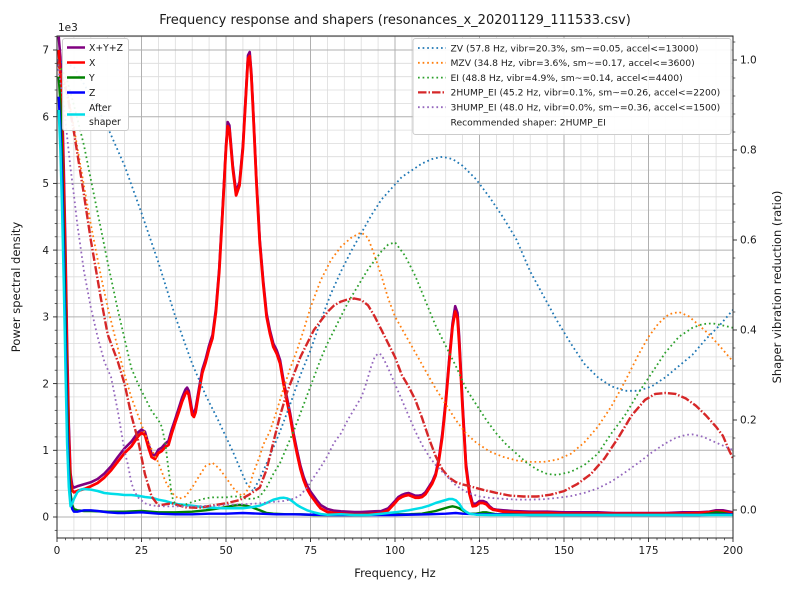 This screenshot has width=800, height=604. Describe the element at coordinates (748, 241) in the screenshot. I see `y-right-tick-label: 0.6` at that location.